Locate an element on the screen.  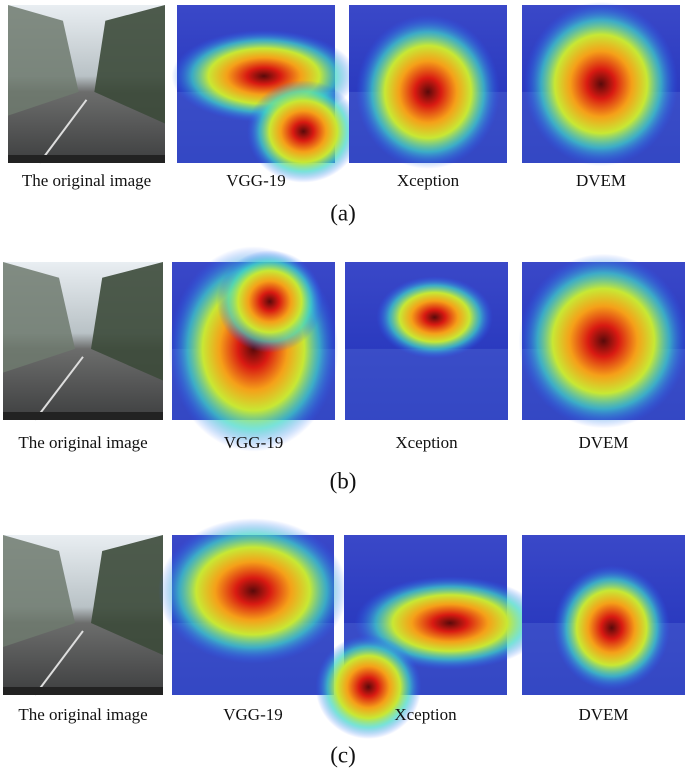
row-label: (c) is located at coordinates (343, 754).